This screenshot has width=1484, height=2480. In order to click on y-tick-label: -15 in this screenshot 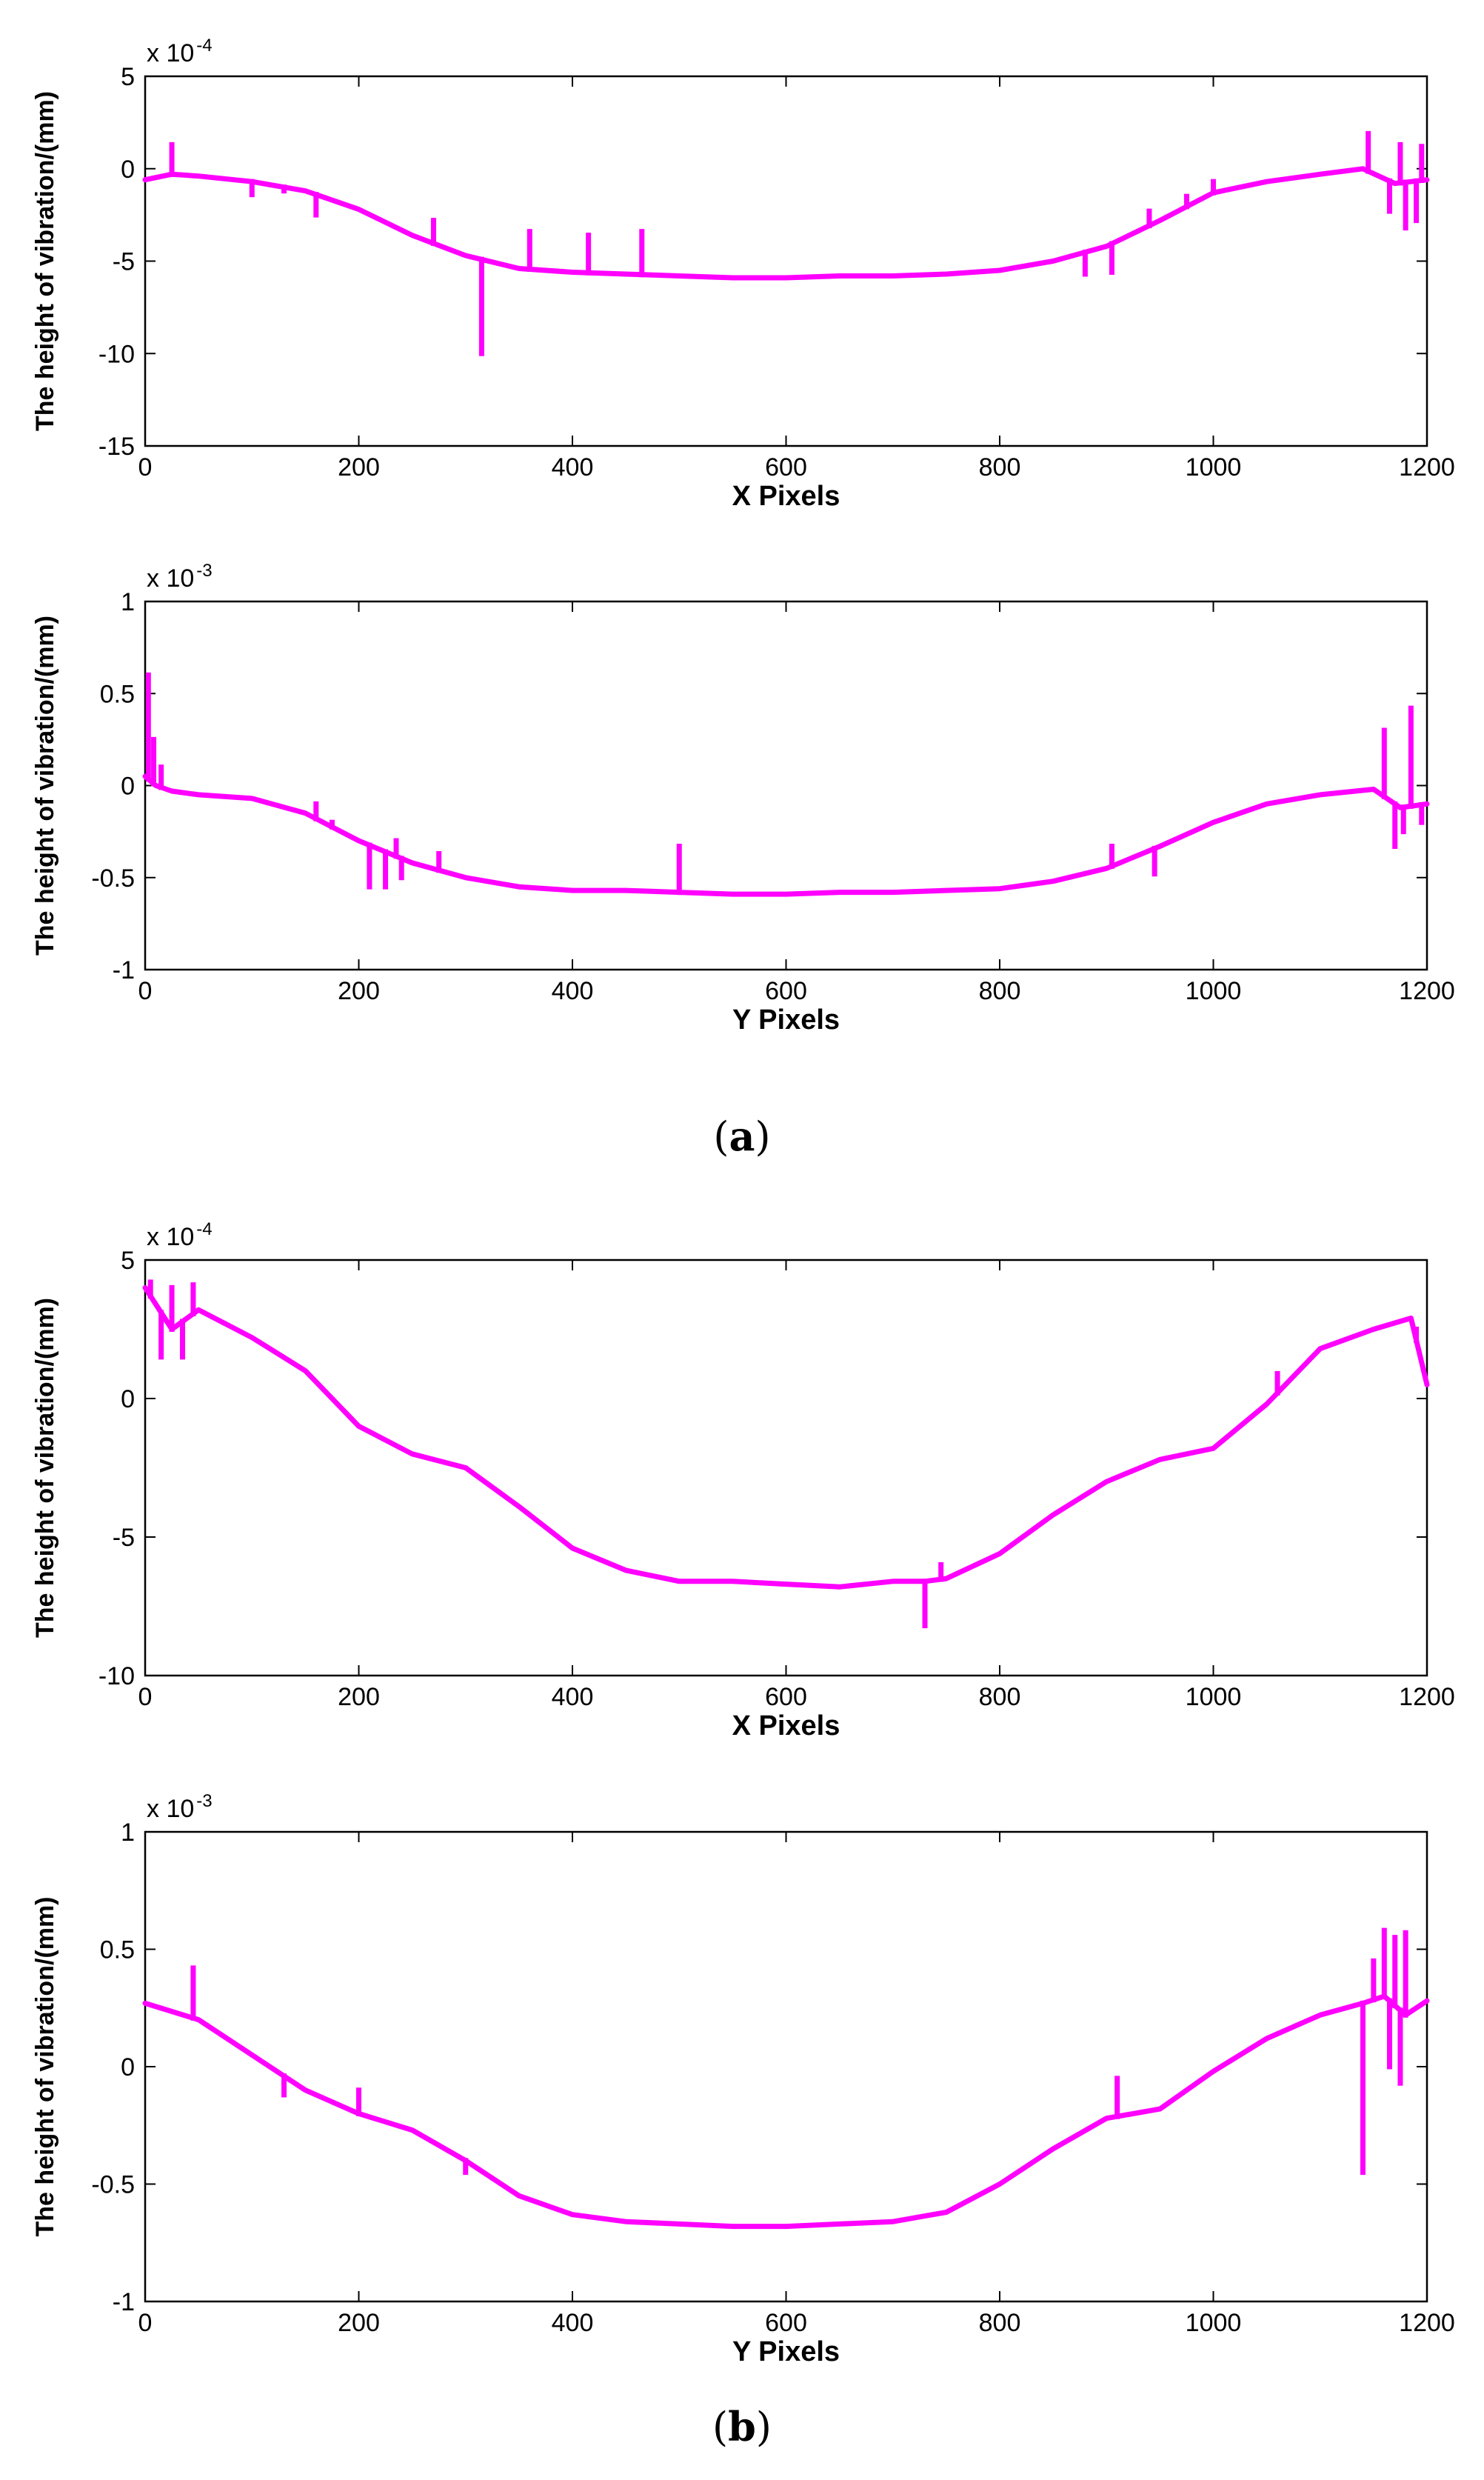, I will do `click(116, 447)`.